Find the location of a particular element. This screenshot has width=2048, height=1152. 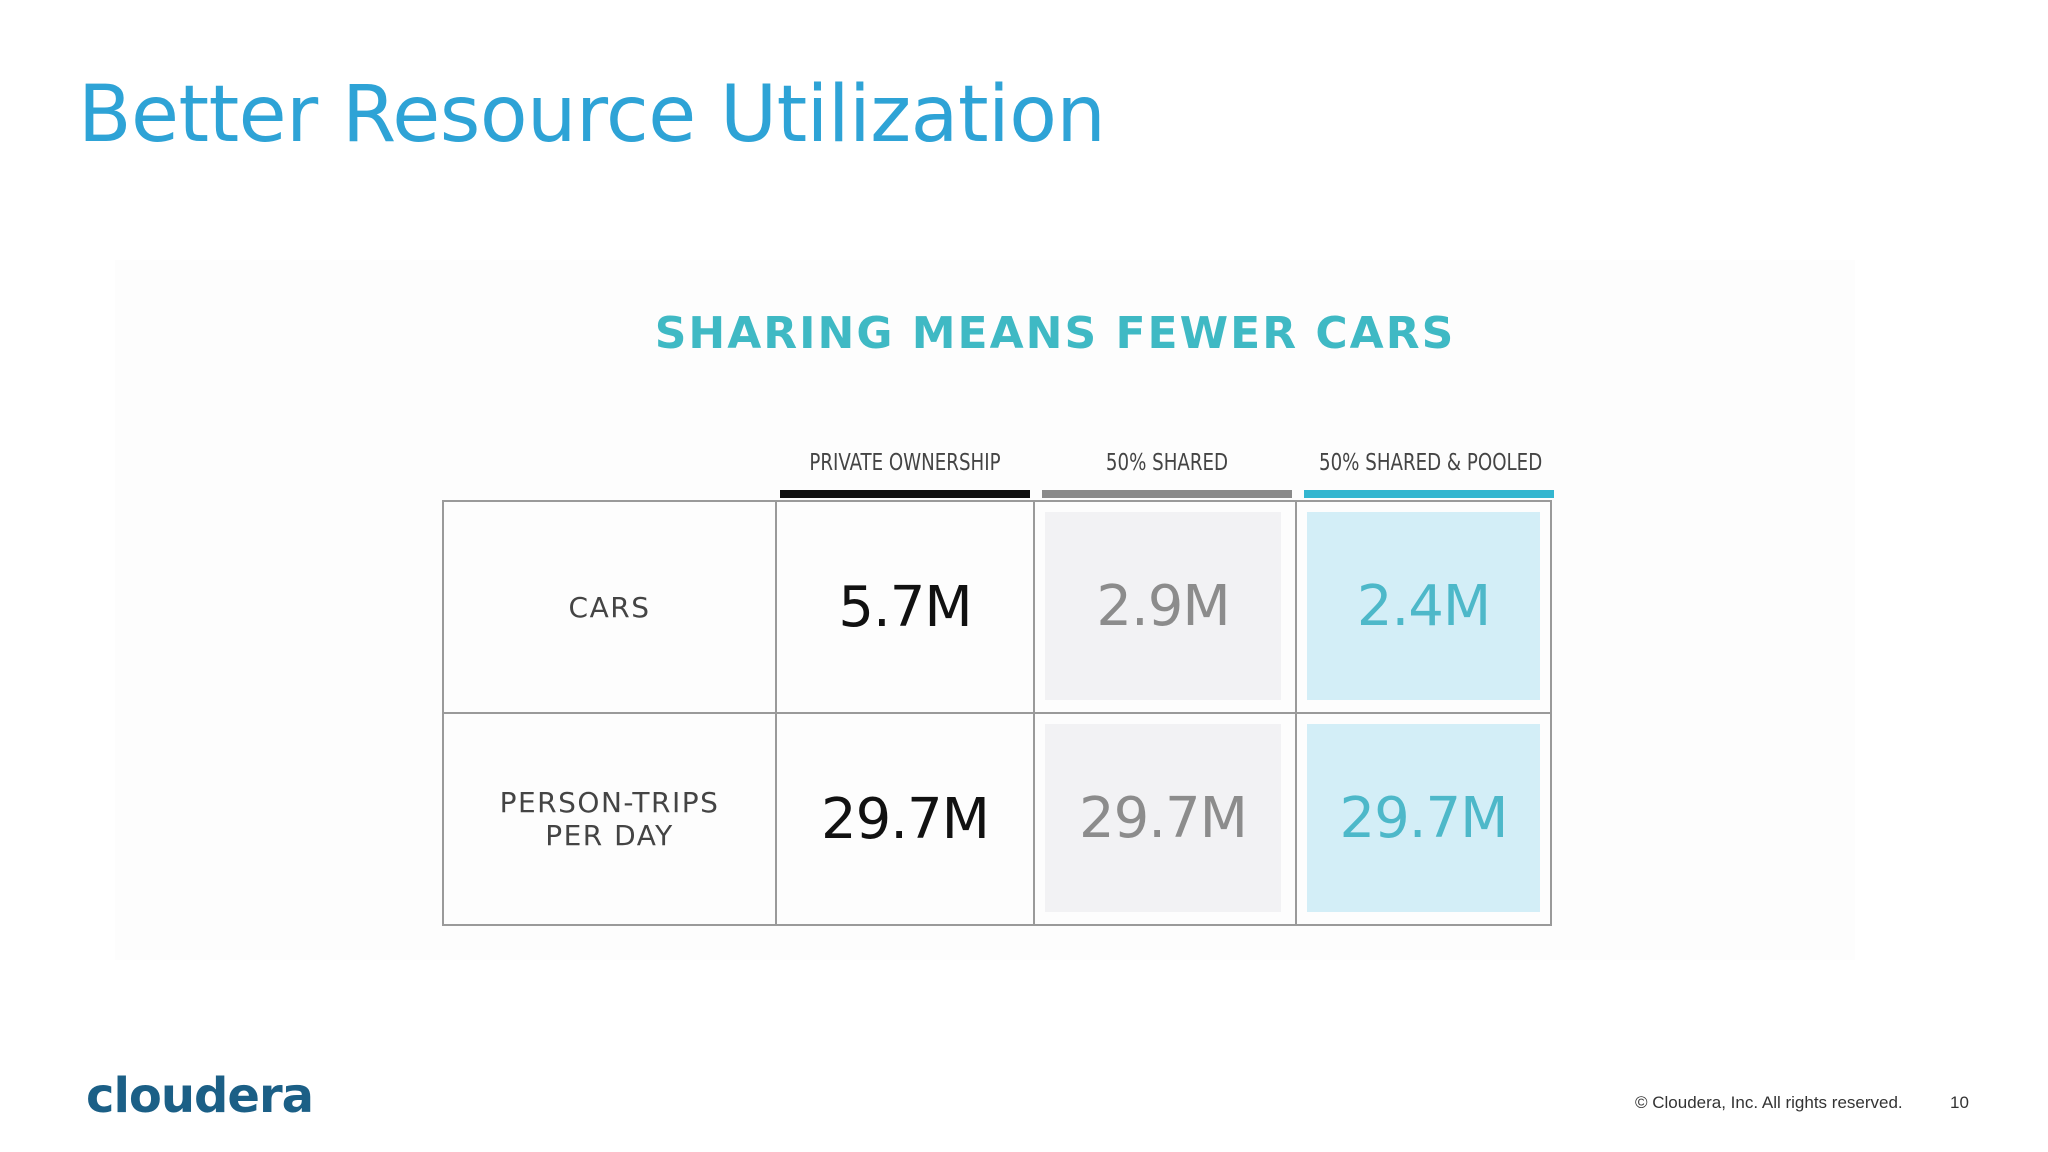

value-cars-private-ownership: 5.7M is located at coordinates (905, 607).